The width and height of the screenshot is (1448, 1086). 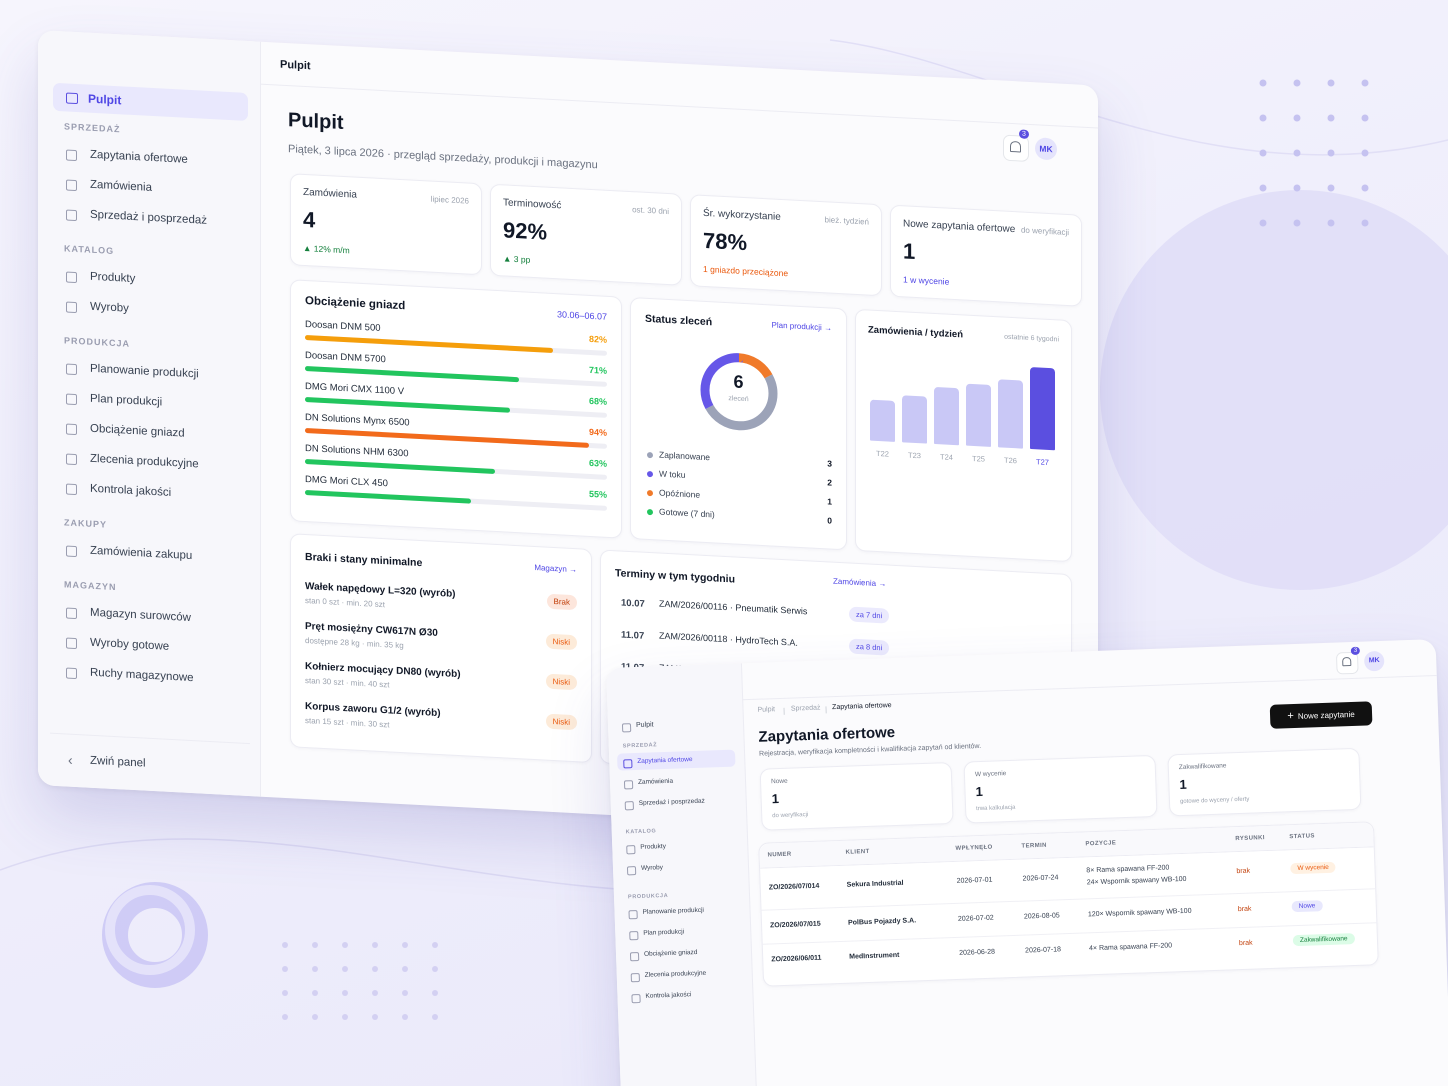 I want to click on cell-number: ZO/2026/07/014, so click(x=794, y=887).